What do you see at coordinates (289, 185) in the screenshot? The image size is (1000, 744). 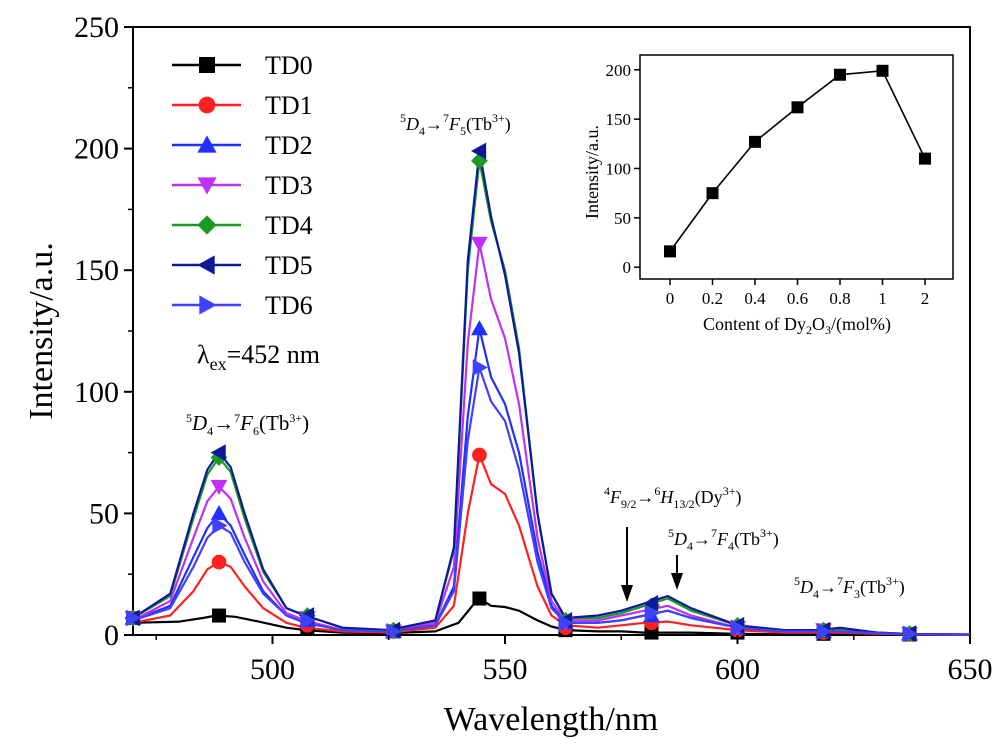 I see `legend-label-td3: TD3` at bounding box center [289, 185].